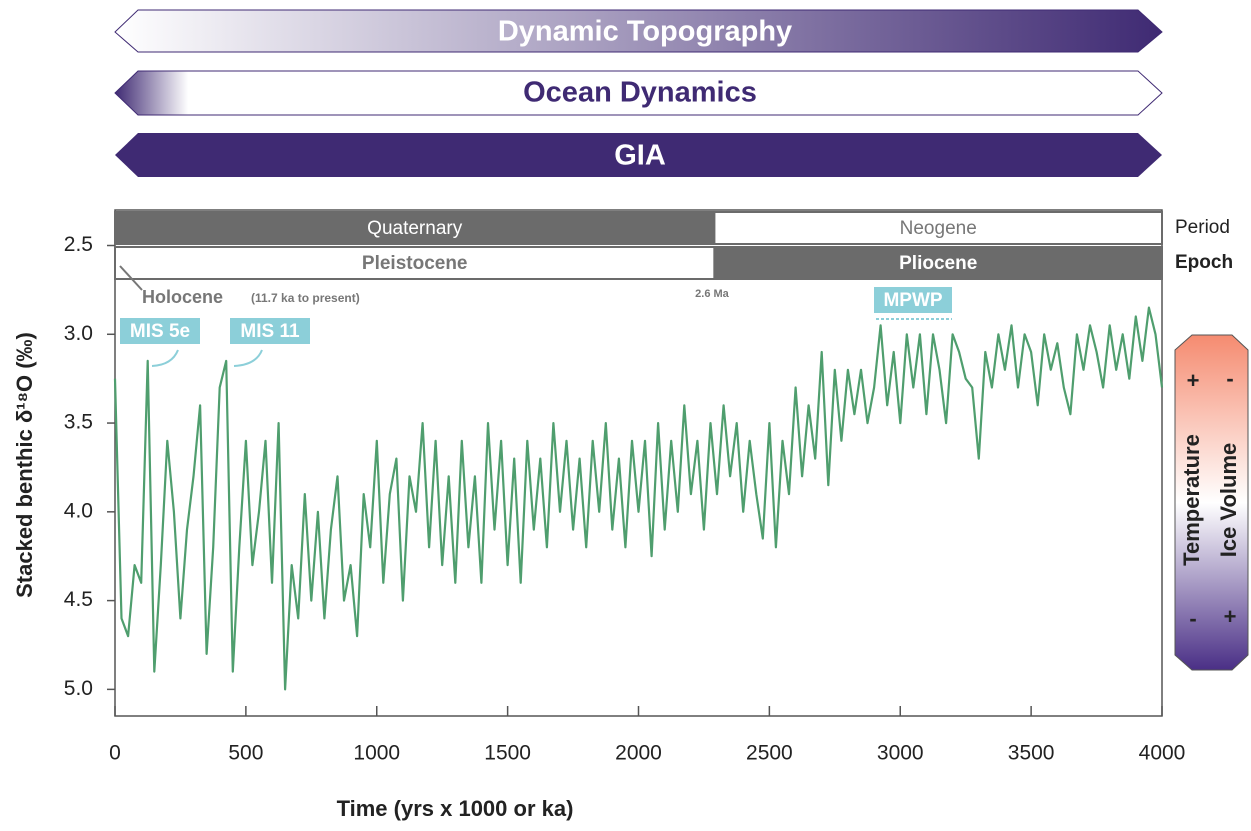 The width and height of the screenshot is (1251, 831). What do you see at coordinates (1162, 753) in the screenshot?
I see `x-tick-label: 4000` at bounding box center [1162, 753].